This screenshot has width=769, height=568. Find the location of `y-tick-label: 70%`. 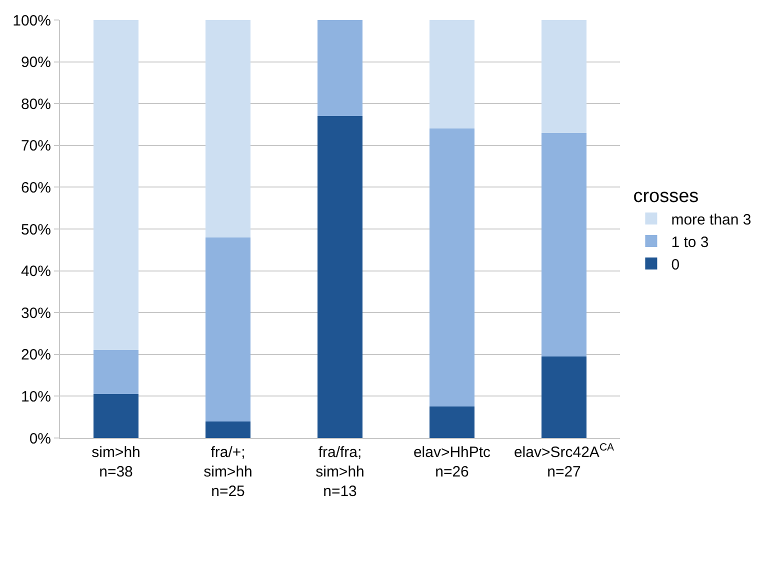

y-tick-label: 70% is located at coordinates (35, 146).